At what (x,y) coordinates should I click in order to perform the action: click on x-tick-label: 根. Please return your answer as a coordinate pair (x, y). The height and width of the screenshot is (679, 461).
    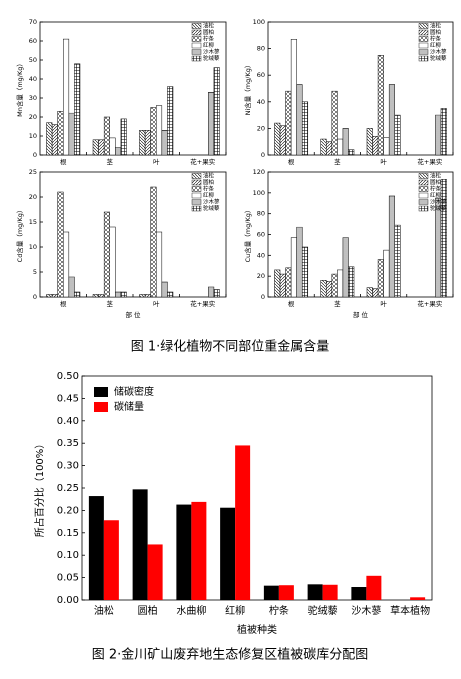
    Looking at the image, I should click on (291, 161).